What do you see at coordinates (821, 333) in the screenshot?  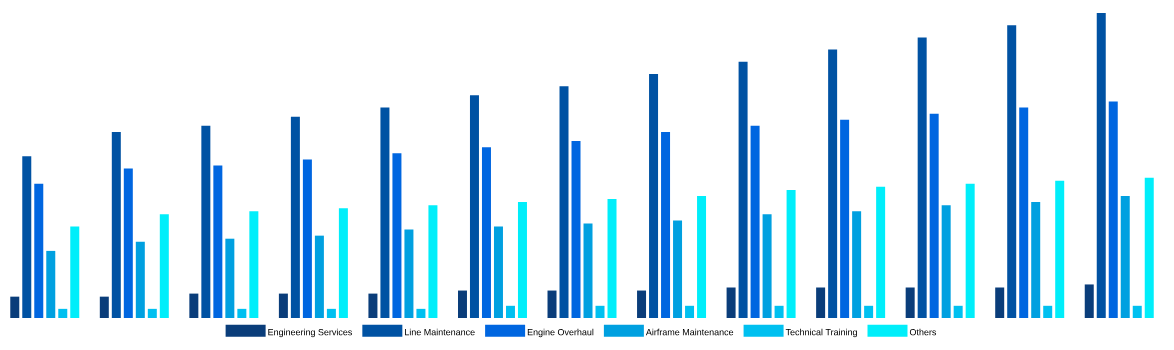 I see `legend-label: Technical Training` at bounding box center [821, 333].